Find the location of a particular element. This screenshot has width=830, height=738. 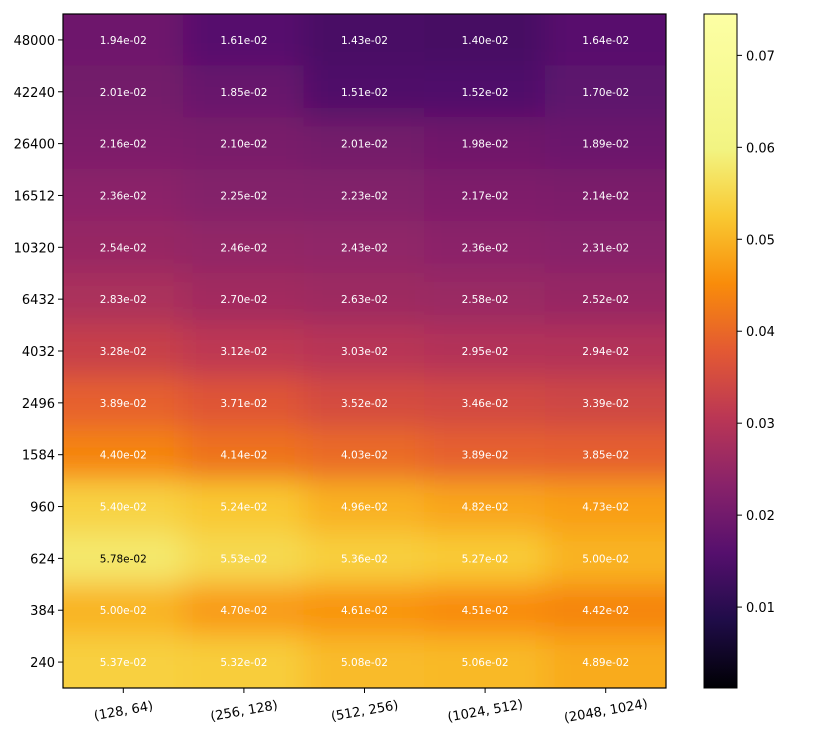

cell-value-label: 4.61e-02 is located at coordinates (364, 611).